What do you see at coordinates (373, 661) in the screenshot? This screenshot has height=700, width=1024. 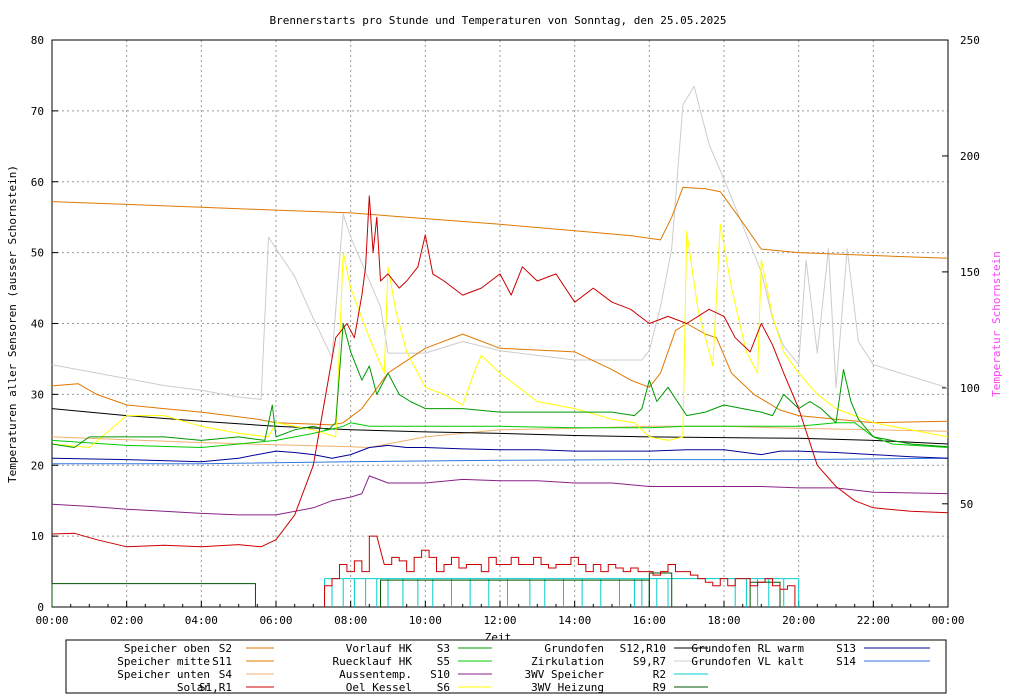 I see `legend-label-ruecklauf-hk: Ruecklauf HK` at bounding box center [373, 661].